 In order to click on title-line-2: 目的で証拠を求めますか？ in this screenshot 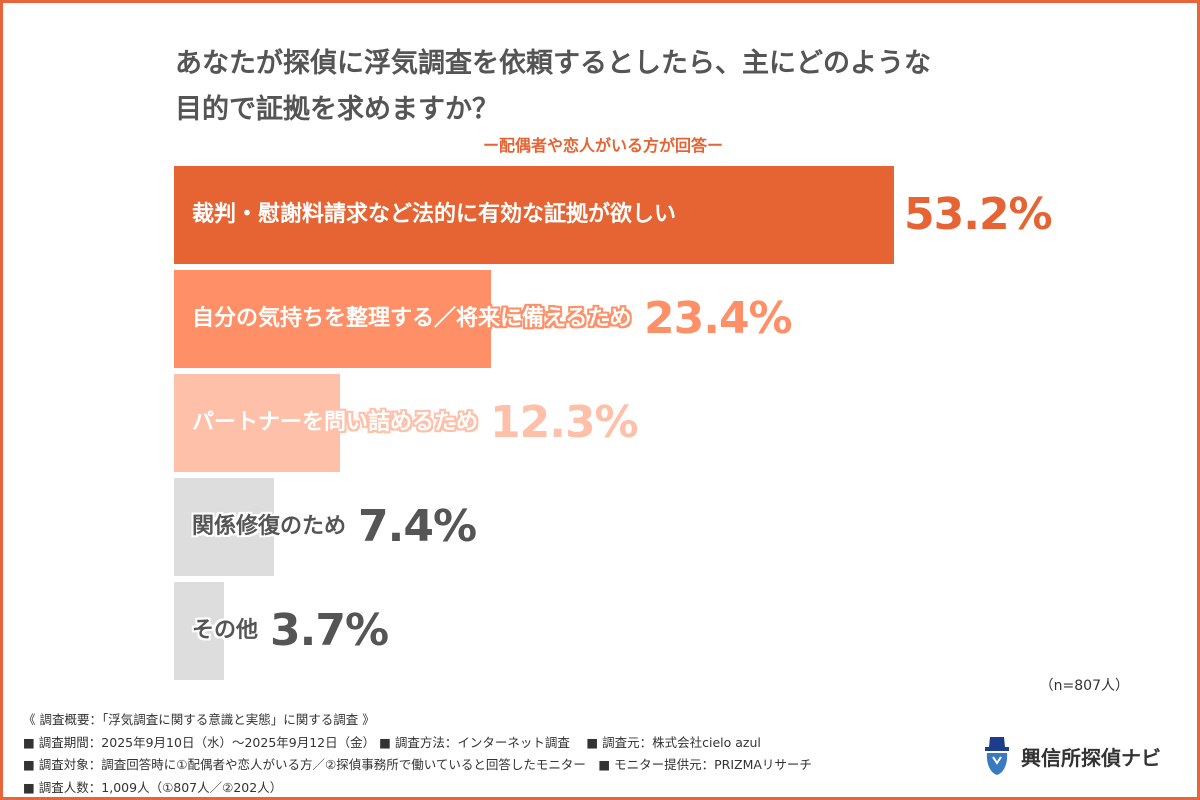, I will do `click(337, 109)`.